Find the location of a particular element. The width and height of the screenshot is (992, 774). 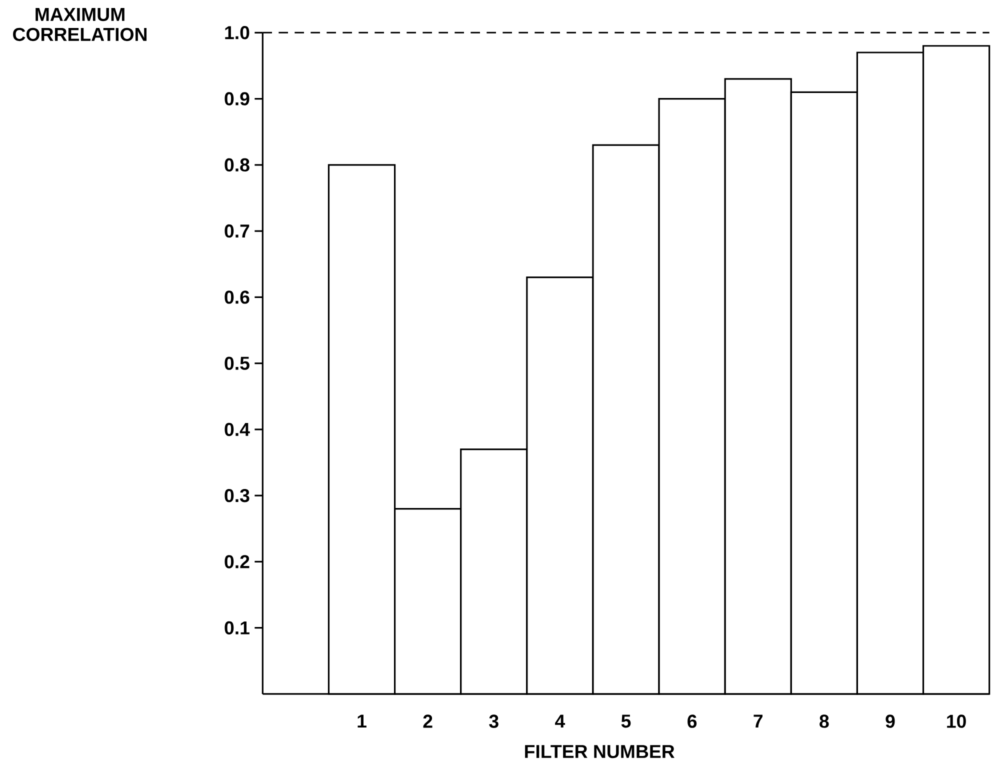

x-tick-label: 4 is located at coordinates (560, 721).